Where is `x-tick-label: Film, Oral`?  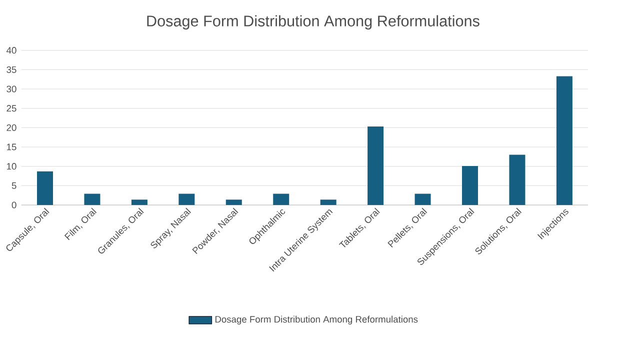
x-tick-label: Film, Oral is located at coordinates (80, 224).